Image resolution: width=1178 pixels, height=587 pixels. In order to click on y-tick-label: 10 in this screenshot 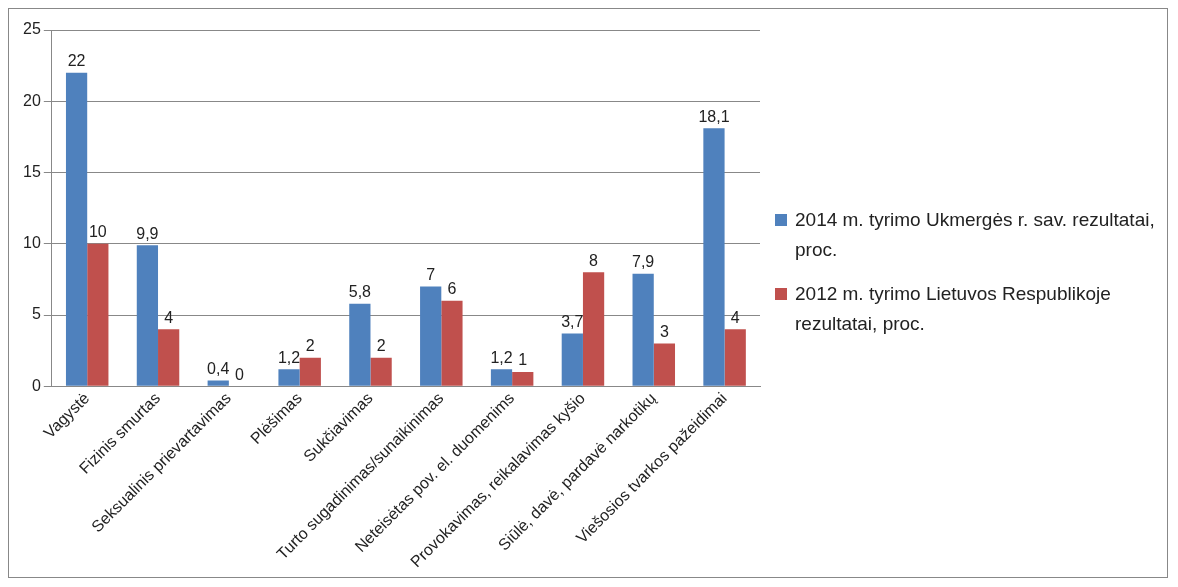, I will do `click(32, 243)`.